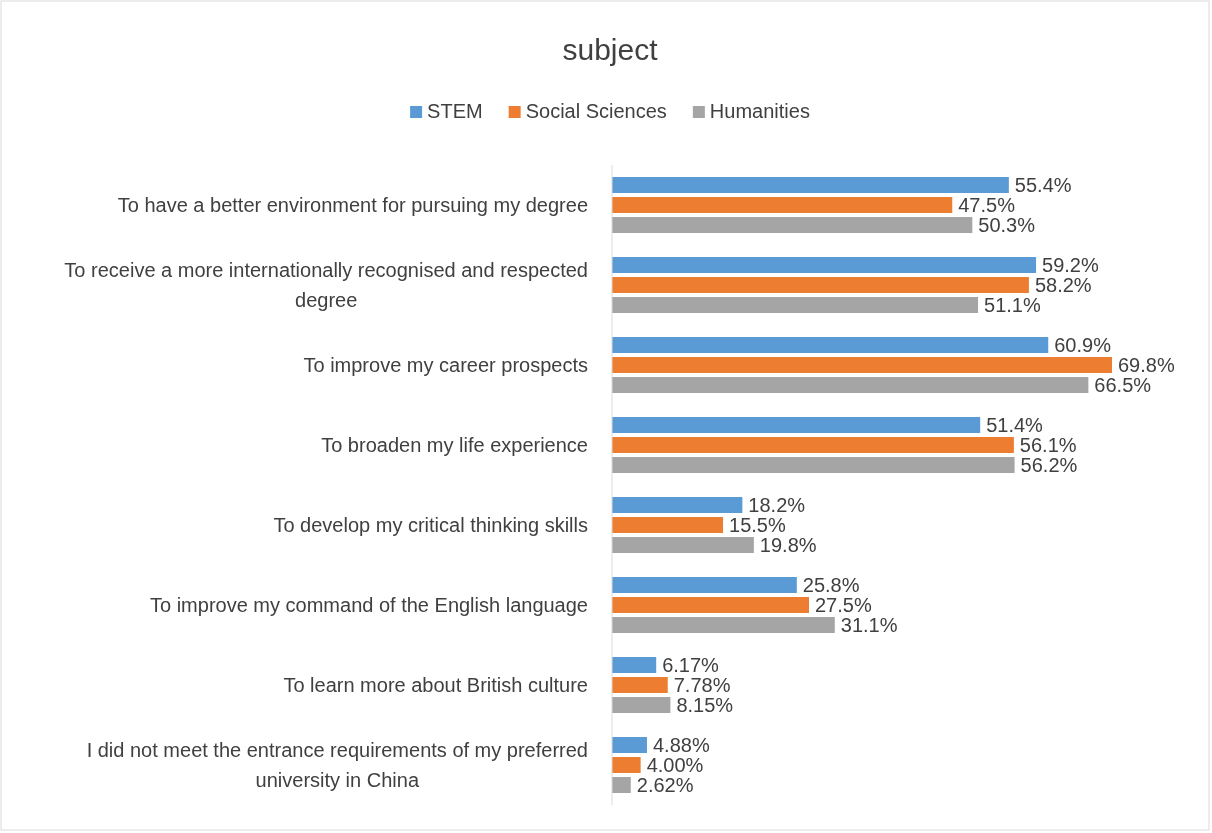 This screenshot has width=1212, height=833. I want to click on data-label: 50.3%, so click(1007, 225).